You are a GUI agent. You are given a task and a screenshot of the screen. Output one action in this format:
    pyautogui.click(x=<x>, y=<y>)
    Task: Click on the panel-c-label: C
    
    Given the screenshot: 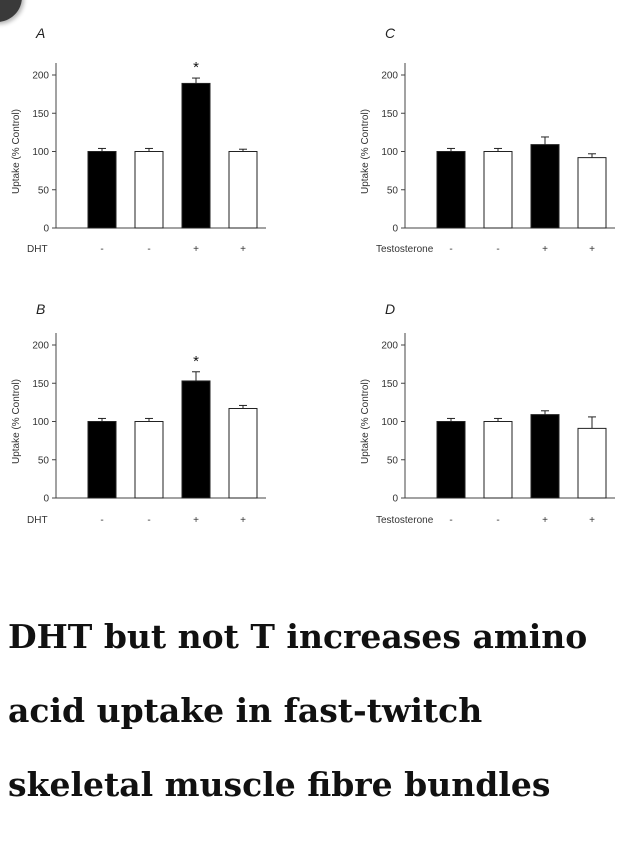 What is the action you would take?
    pyautogui.click(x=390, y=33)
    